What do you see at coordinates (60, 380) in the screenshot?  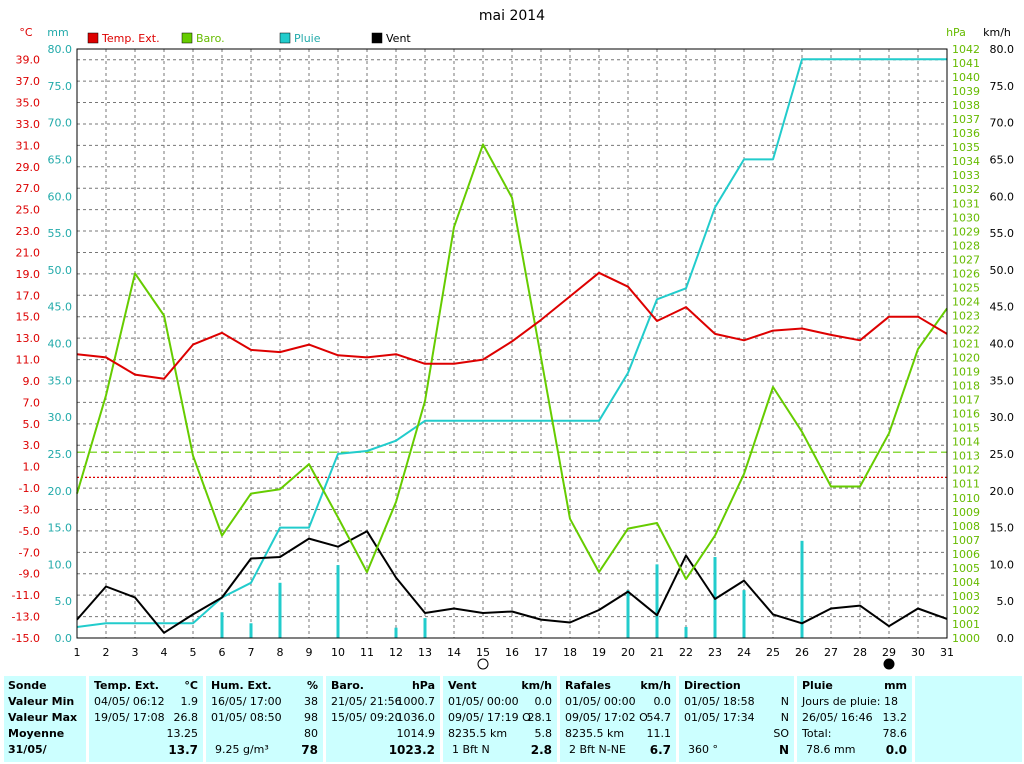 I see `rain-tick-label: 35.0` at bounding box center [60, 380].